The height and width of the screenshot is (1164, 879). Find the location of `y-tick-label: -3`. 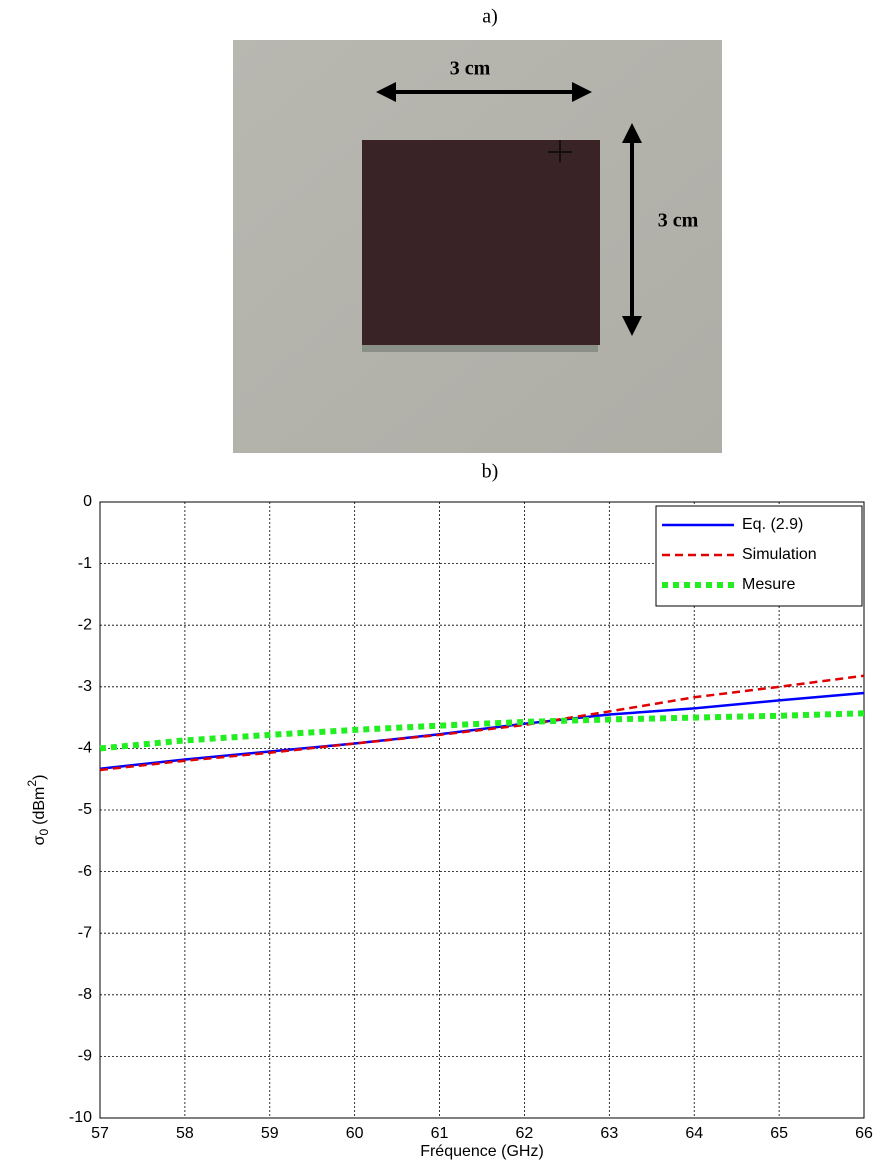

y-tick-label: -3 is located at coordinates (85, 686).